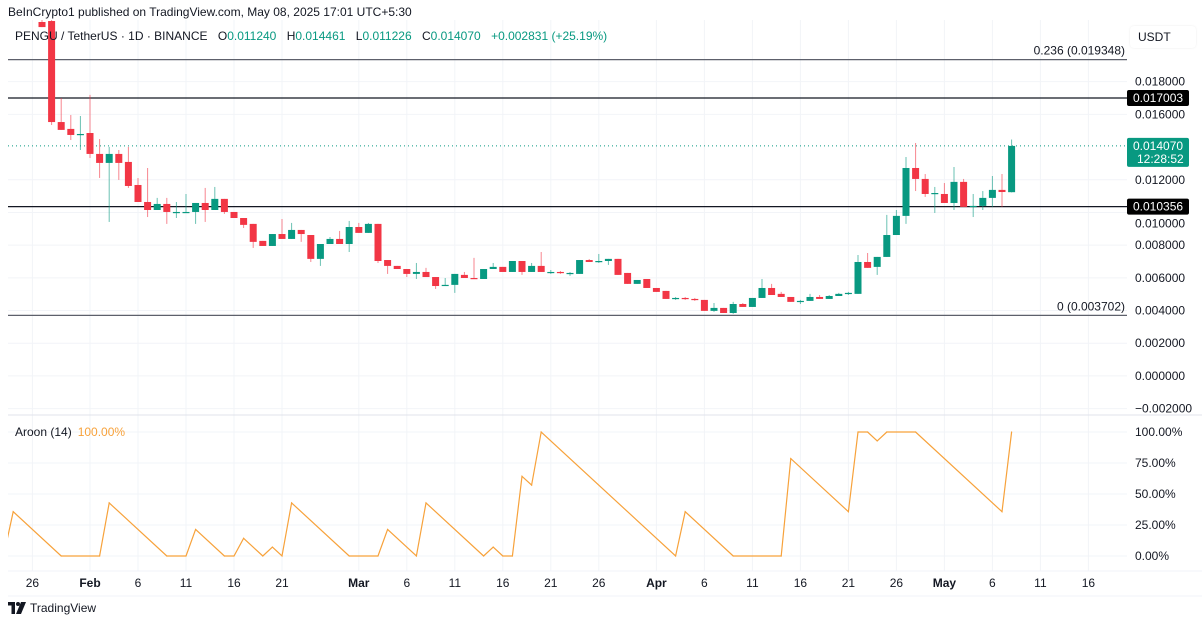 The height and width of the screenshot is (620, 1202). I want to click on brand-name: TradingView, so click(63, 608).